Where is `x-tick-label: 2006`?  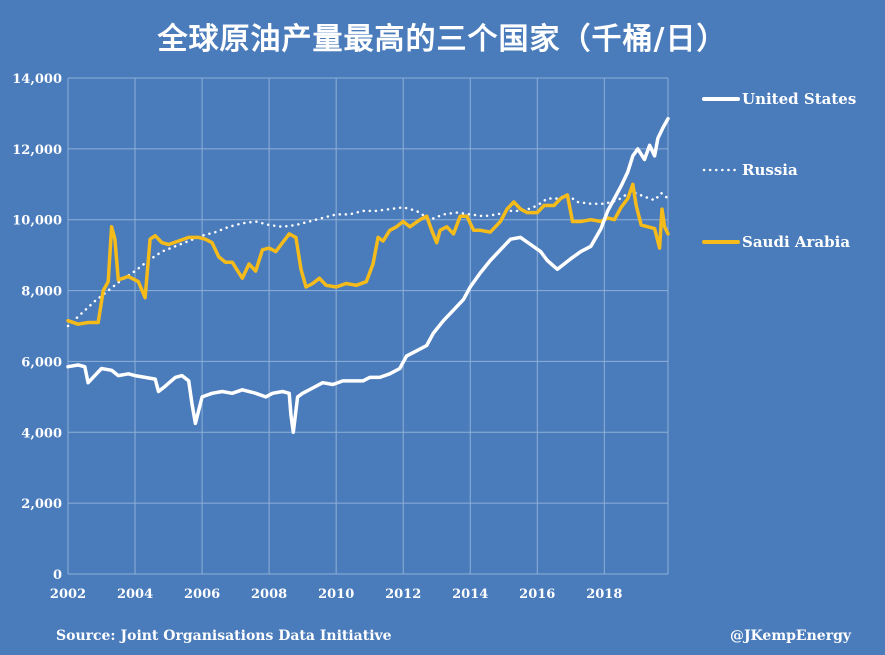
x-tick-label: 2006 is located at coordinates (202, 594).